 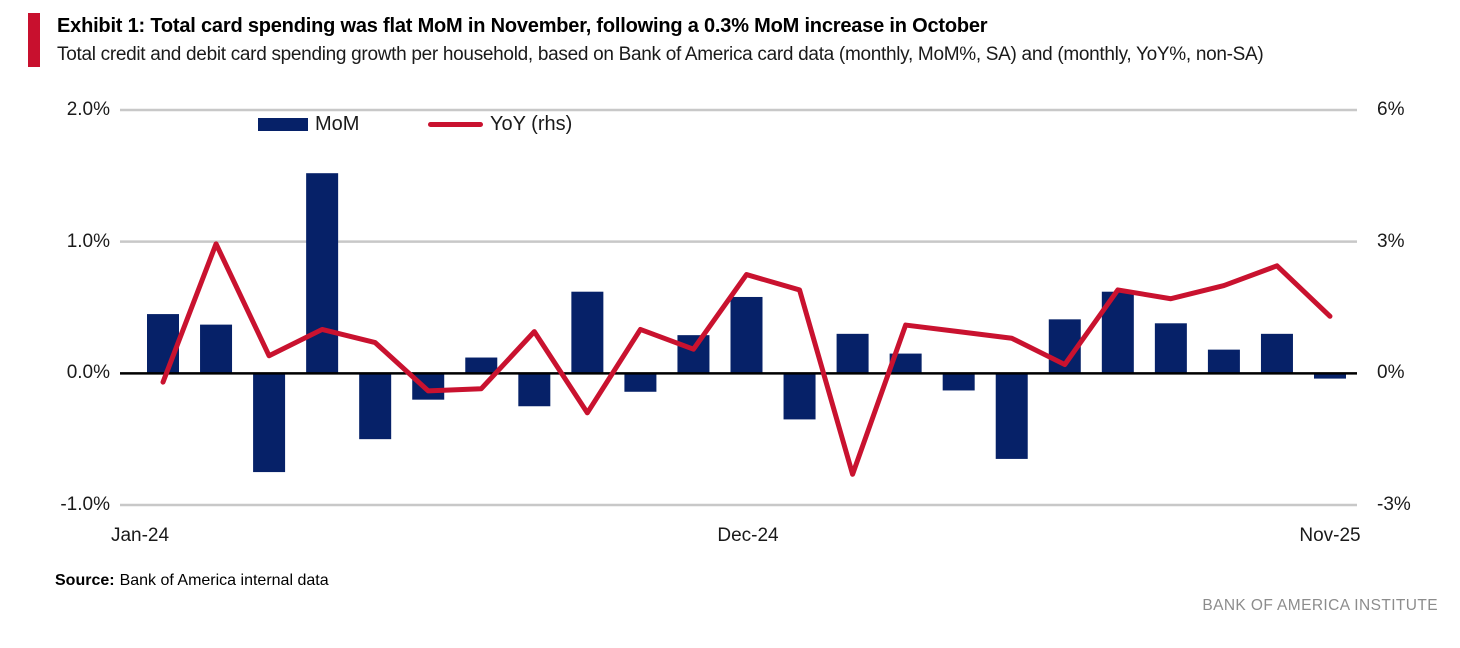 I want to click on red-accent-bar, so click(x=34, y=40).